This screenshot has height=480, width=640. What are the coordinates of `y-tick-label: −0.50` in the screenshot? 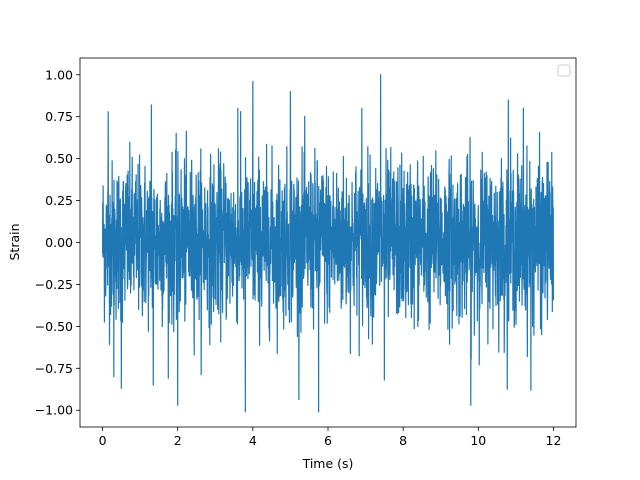 It's located at (54, 326).